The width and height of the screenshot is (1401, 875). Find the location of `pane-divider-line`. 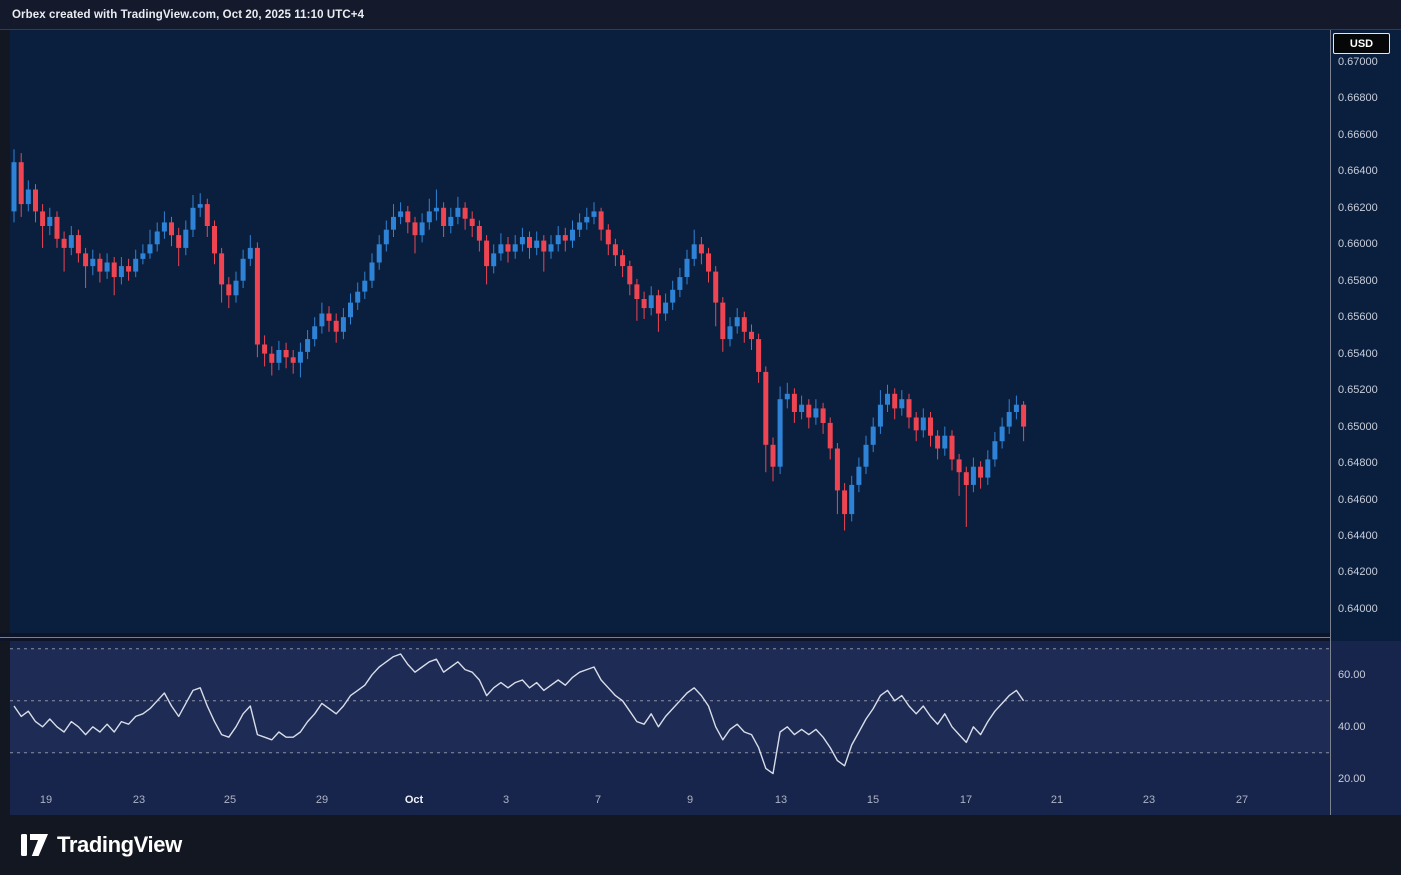

pane-divider-line is located at coordinates (700, 637).